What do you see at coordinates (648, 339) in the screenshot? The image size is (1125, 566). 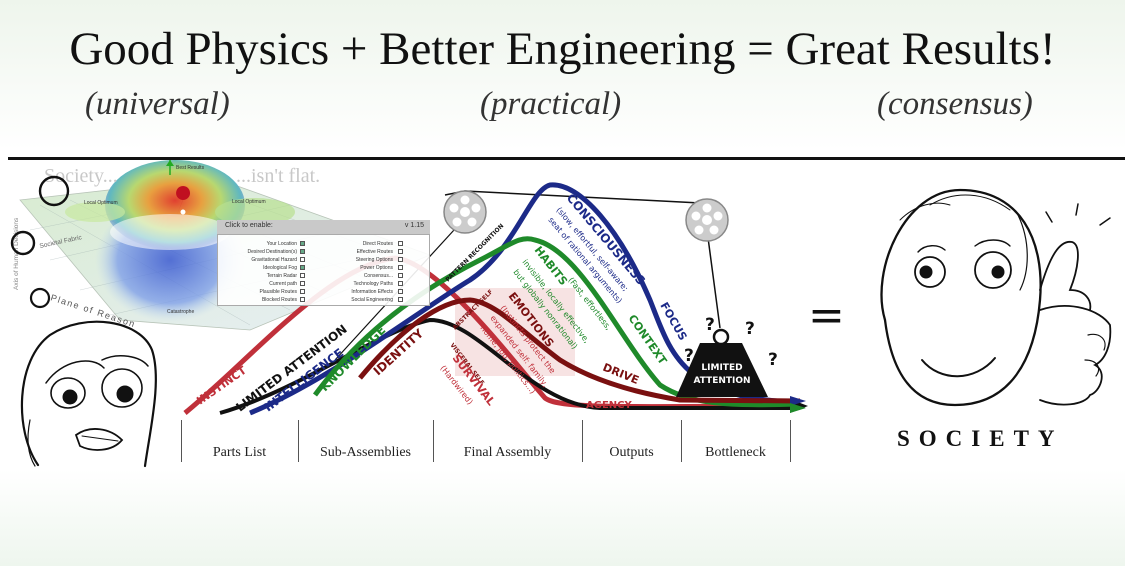 I see `label-context: CONTEXT` at bounding box center [648, 339].